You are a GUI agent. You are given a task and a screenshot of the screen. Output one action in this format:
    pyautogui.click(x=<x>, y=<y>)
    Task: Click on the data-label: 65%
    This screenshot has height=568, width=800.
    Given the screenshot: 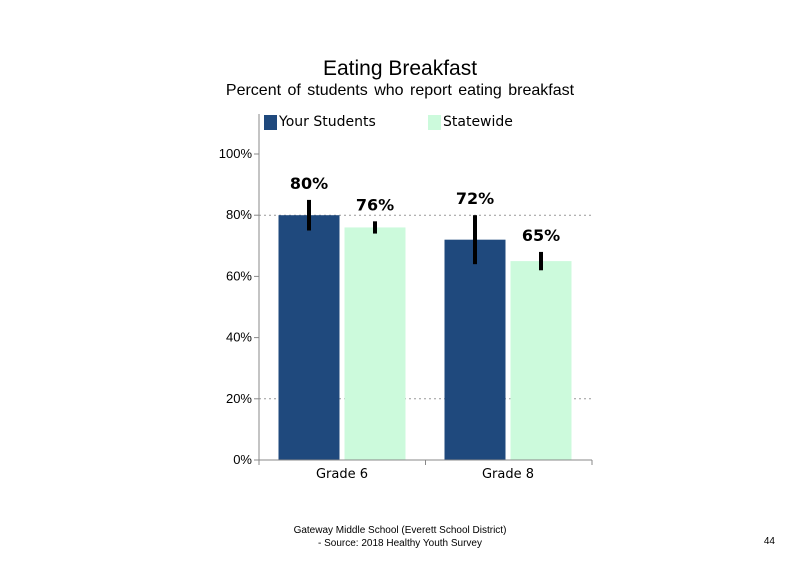 What is the action you would take?
    pyautogui.click(x=541, y=235)
    